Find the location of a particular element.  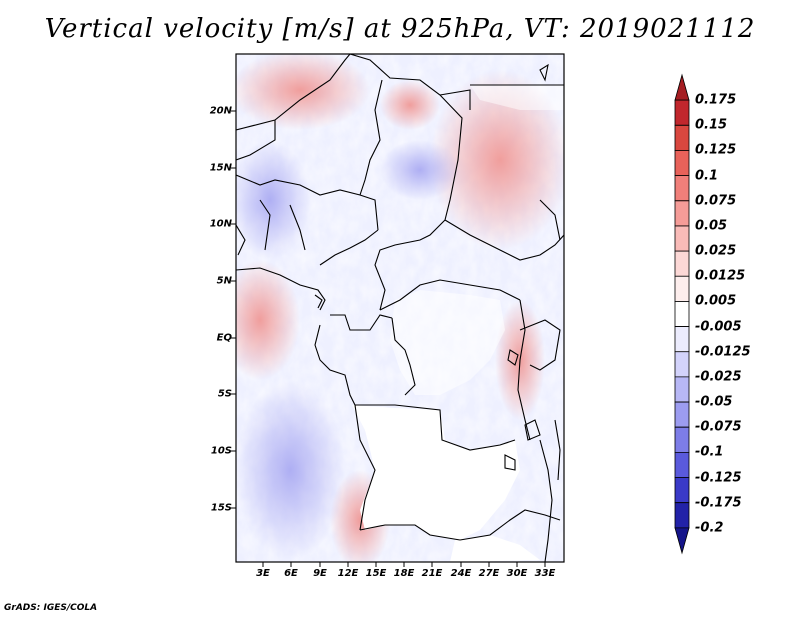

colorbar is located at coordinates (682, 314).